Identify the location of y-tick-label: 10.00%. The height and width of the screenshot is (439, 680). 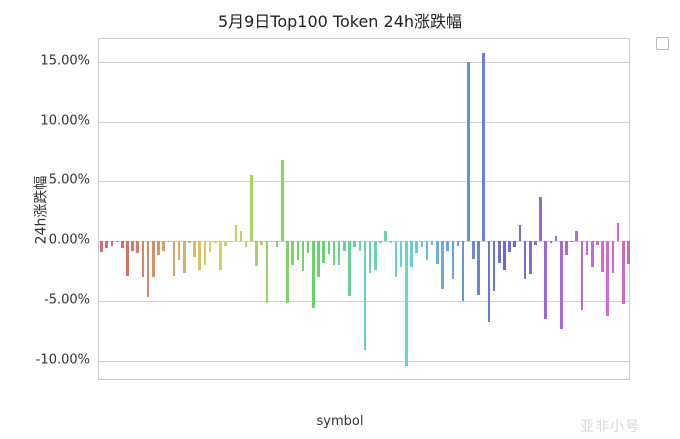
(65, 120).